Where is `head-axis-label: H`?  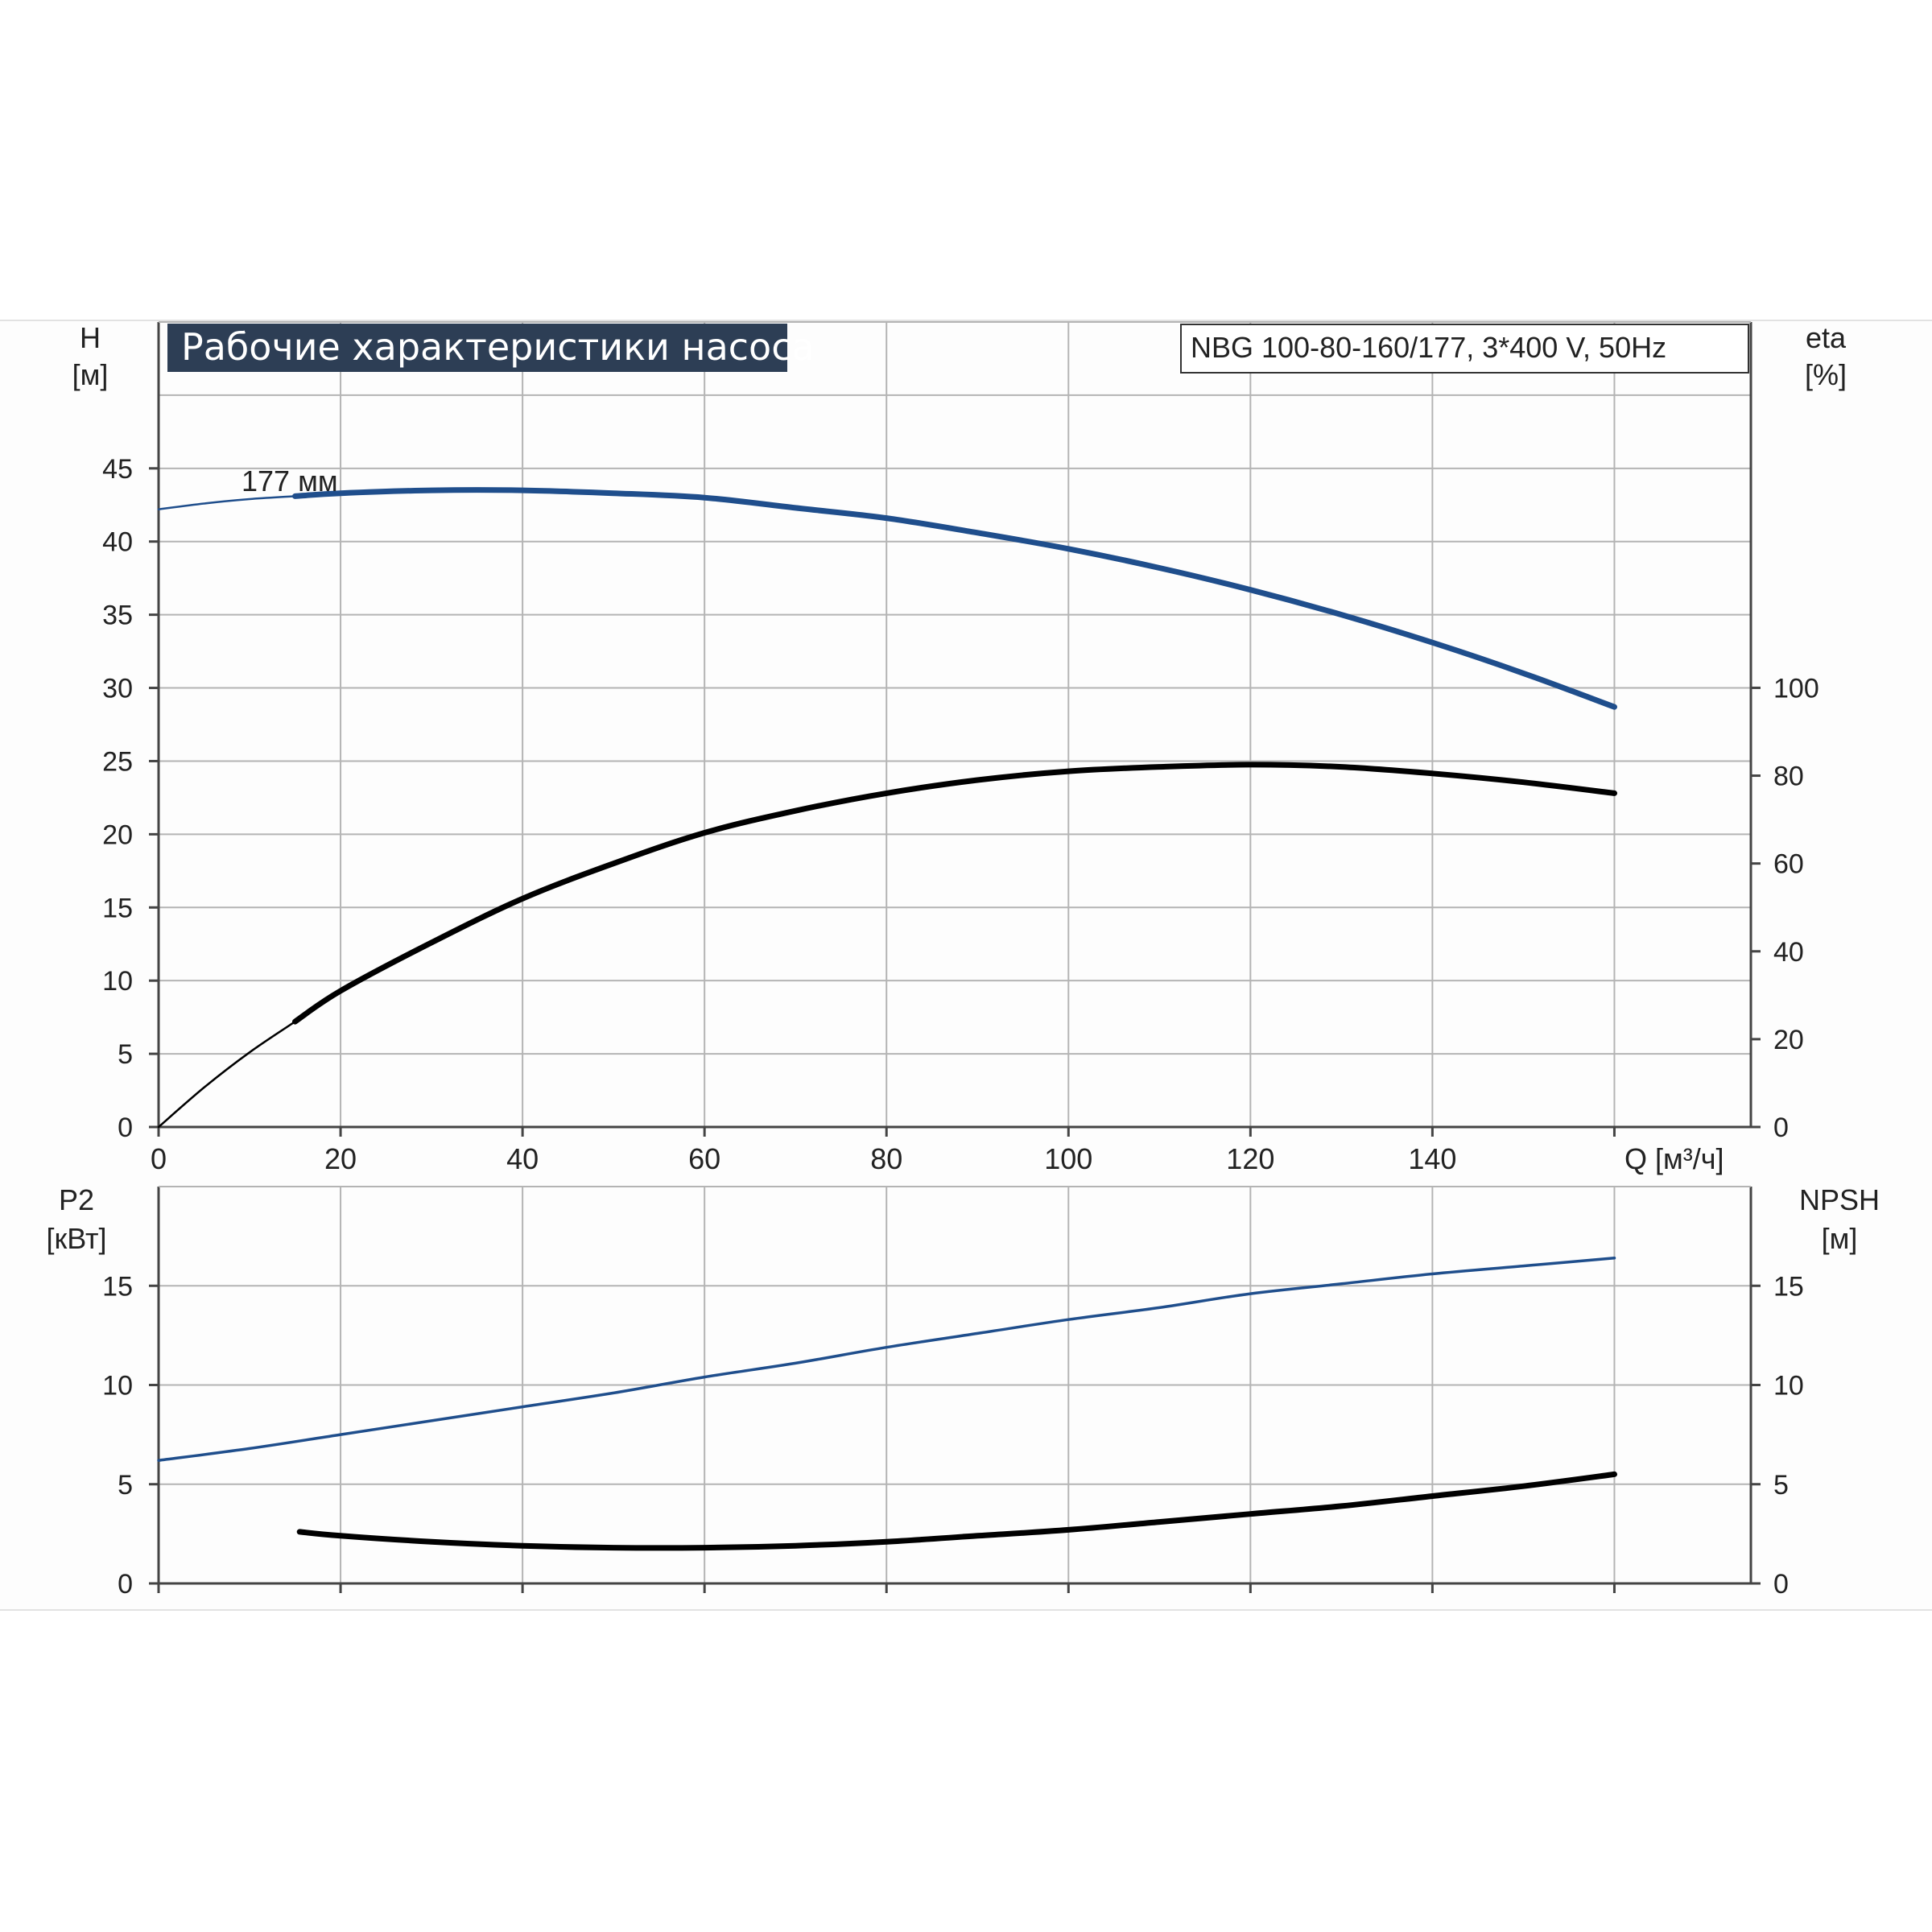
head-axis-label: H is located at coordinates (90, 337).